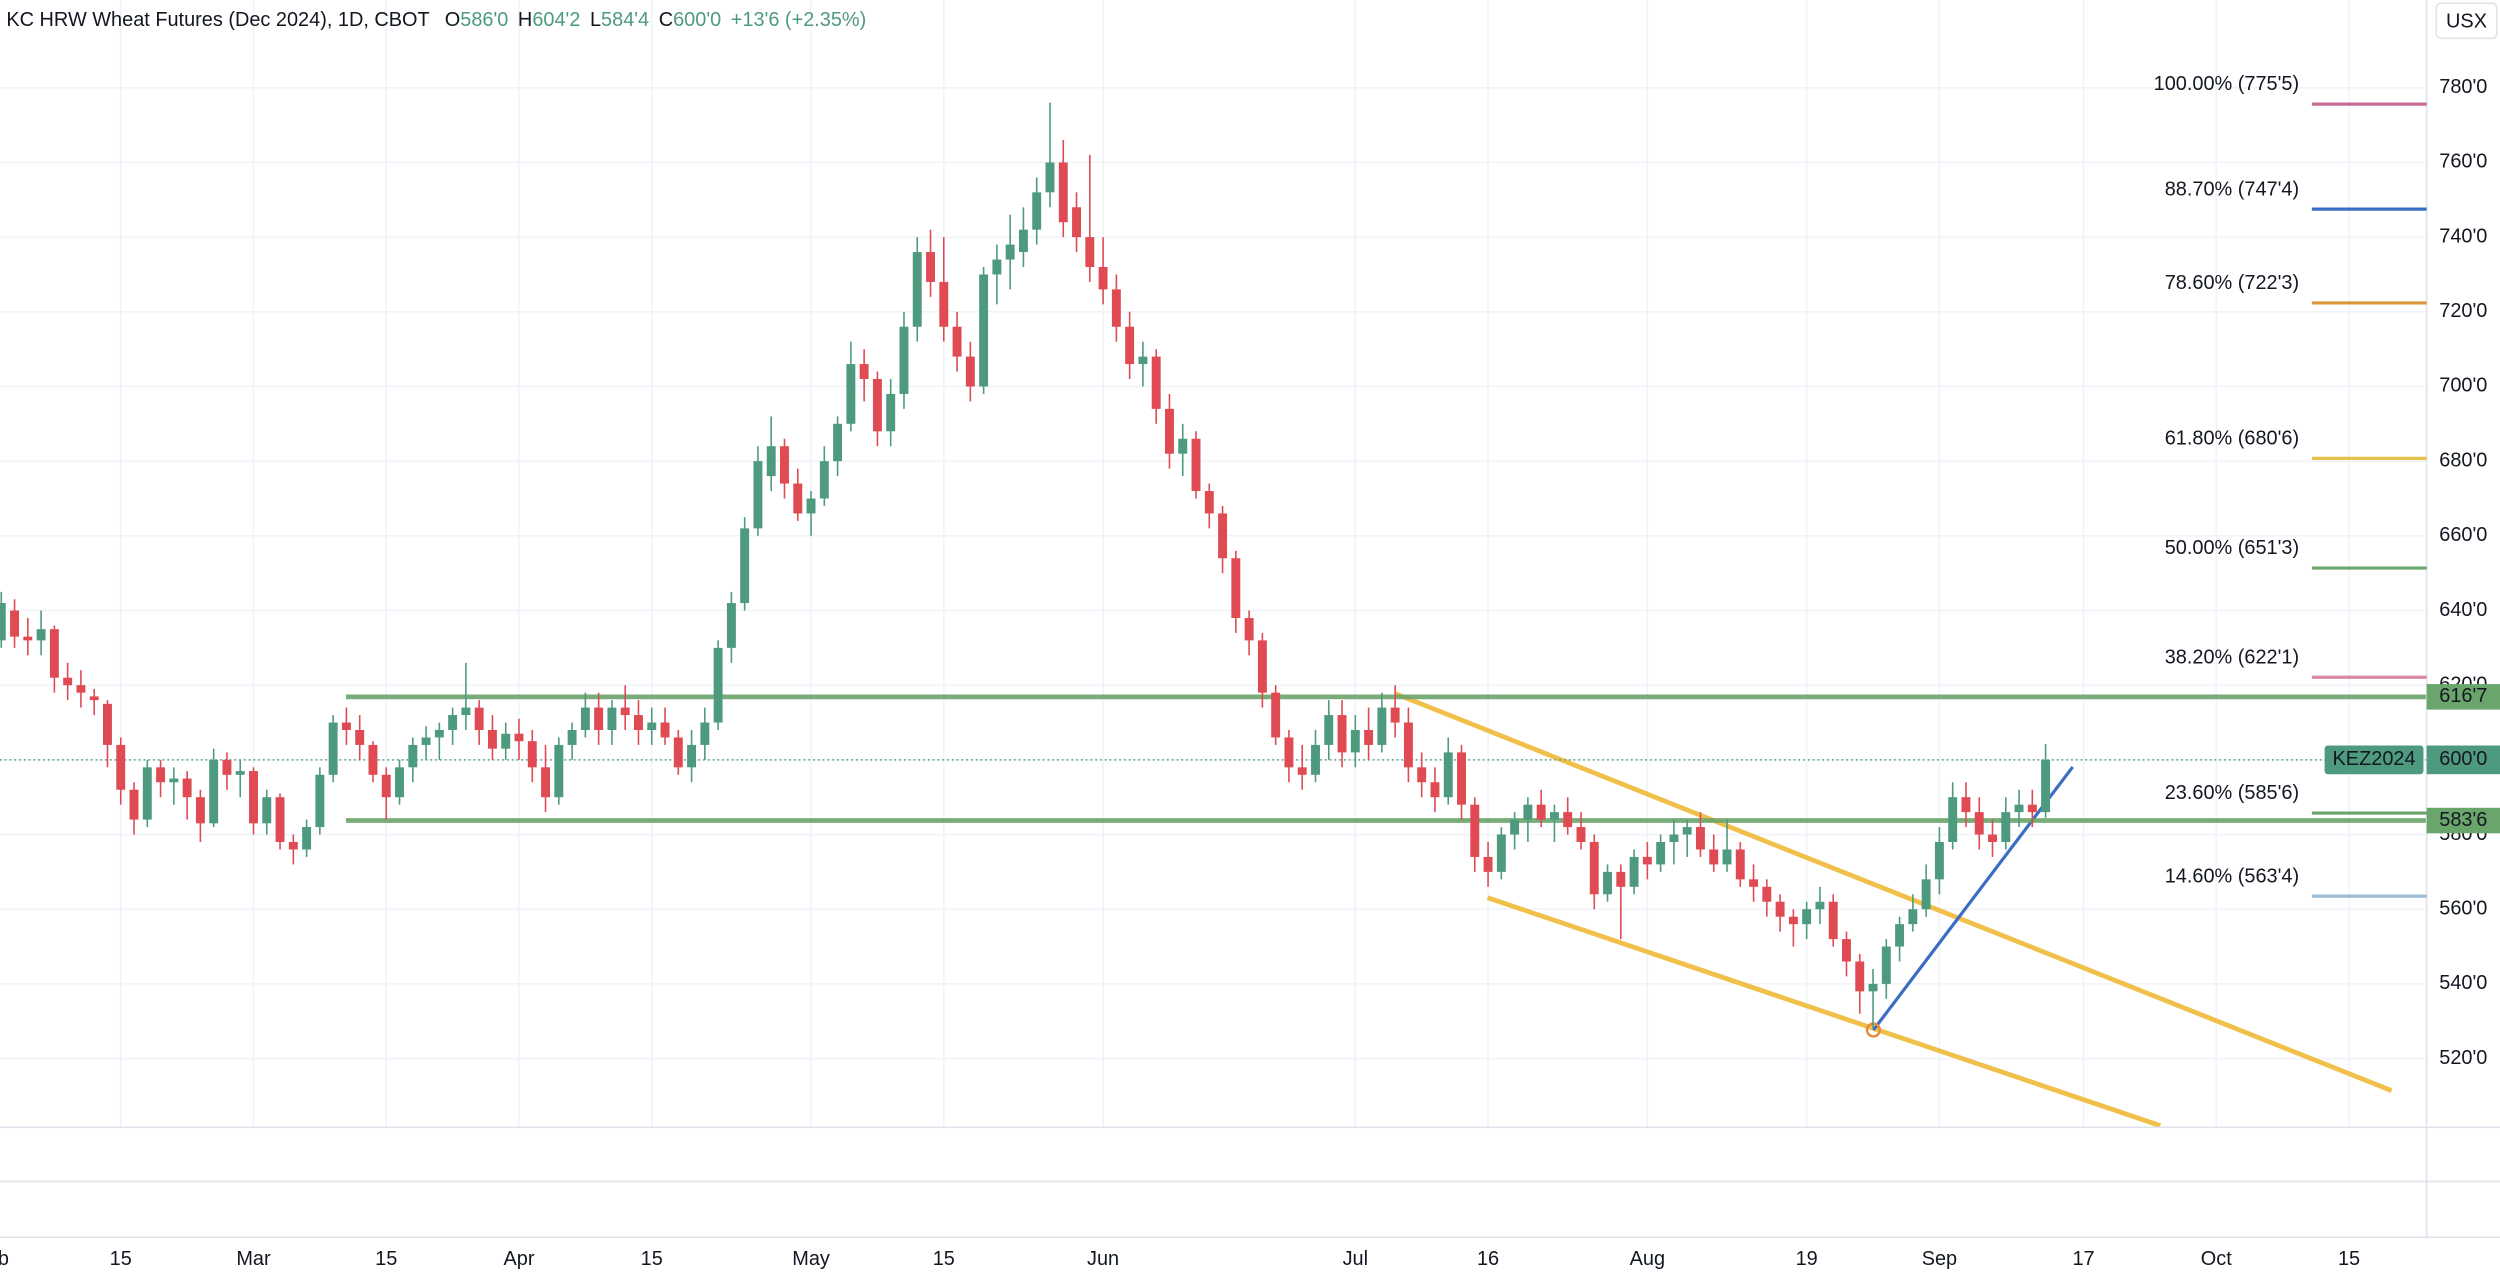 The height and width of the screenshot is (1281, 2500). What do you see at coordinates (2463, 820) in the screenshot?
I see `price-badge` at bounding box center [2463, 820].